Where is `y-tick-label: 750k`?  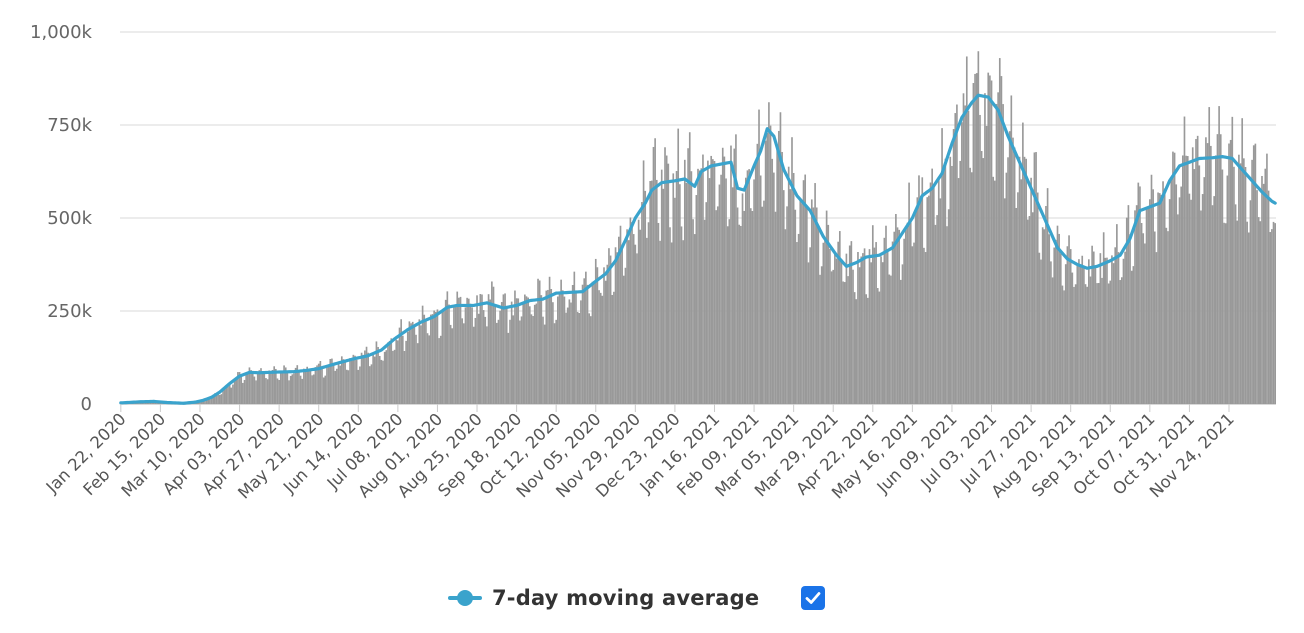
y-tick-label: 750k is located at coordinates (69, 125).